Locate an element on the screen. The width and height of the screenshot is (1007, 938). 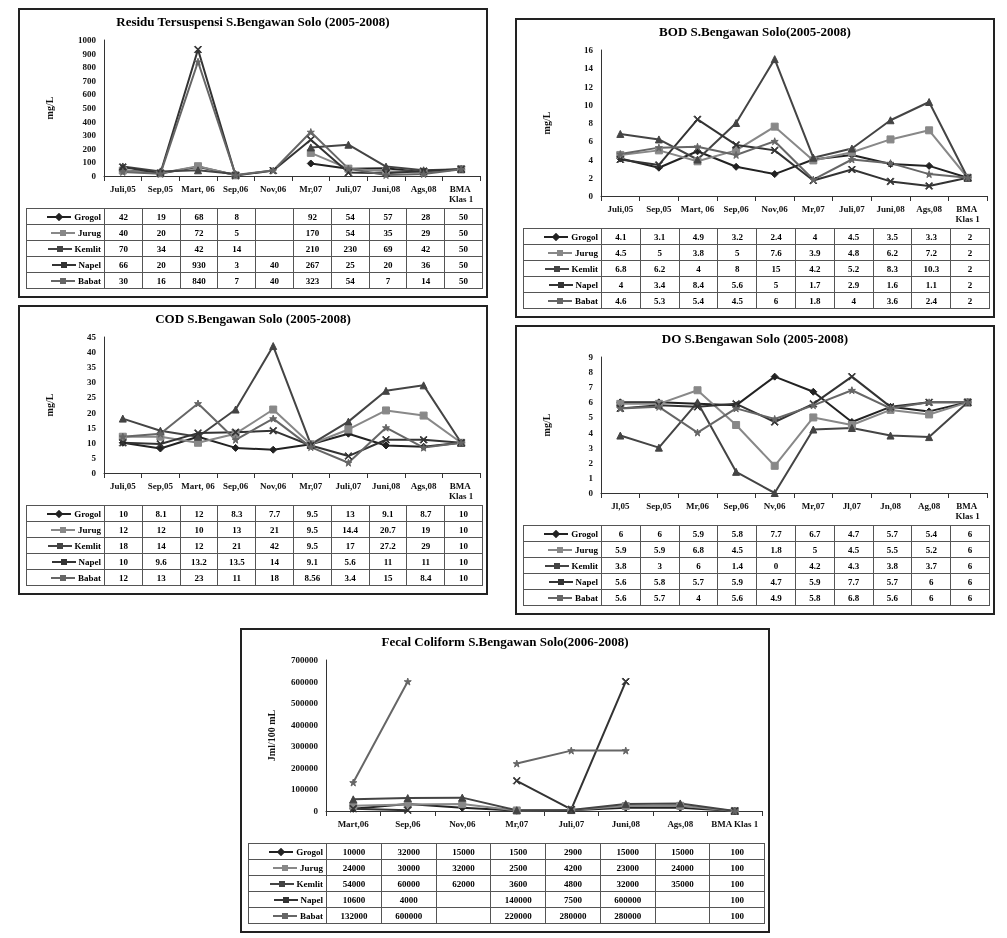
chart-title: DO S.Bengawan Solo (2005-2008) is located at coordinates (755, 339).